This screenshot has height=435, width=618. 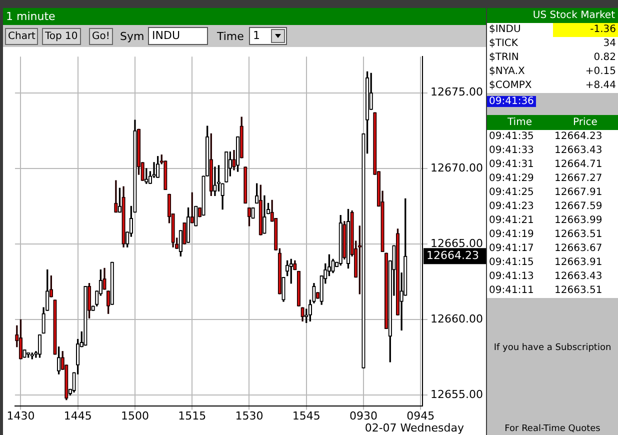 What do you see at coordinates (504, 58) in the screenshot?
I see `text: $TRIN` at bounding box center [504, 58].